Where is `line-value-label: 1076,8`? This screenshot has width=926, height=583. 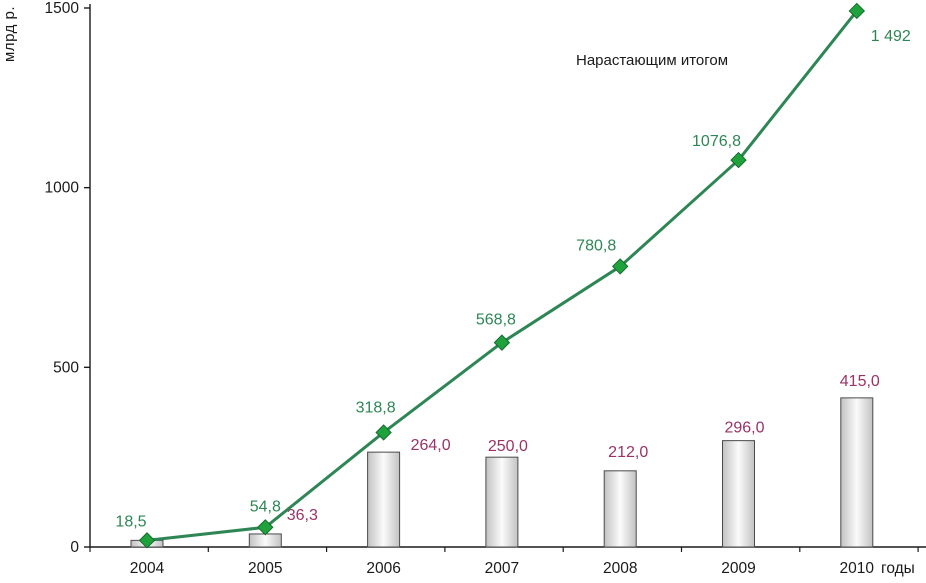
line-value-label: 1076,8 is located at coordinates (716, 141).